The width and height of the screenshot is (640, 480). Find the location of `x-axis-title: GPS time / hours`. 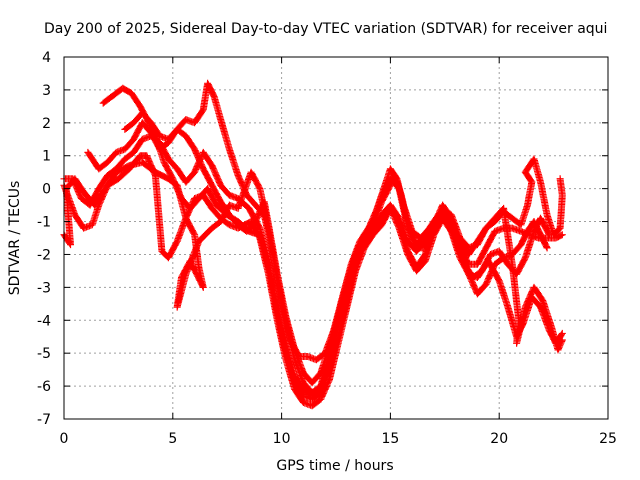

x-axis-title: GPS time / hours is located at coordinates (334, 466).